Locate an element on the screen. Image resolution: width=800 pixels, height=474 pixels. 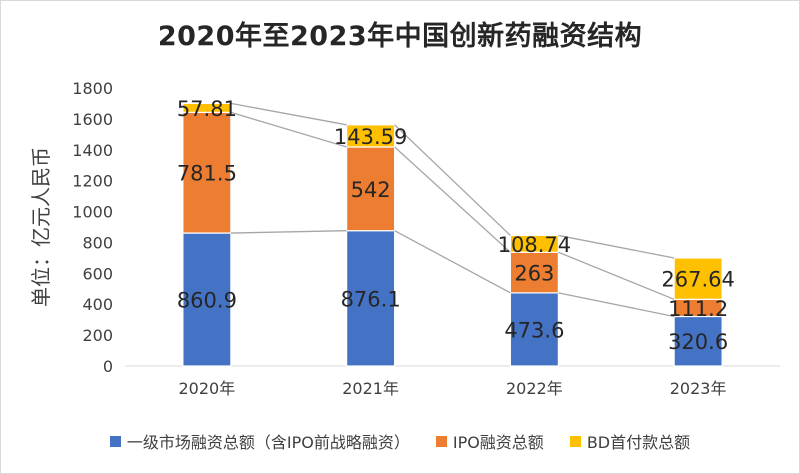
y-tick-label: 800 is located at coordinates (97, 242).